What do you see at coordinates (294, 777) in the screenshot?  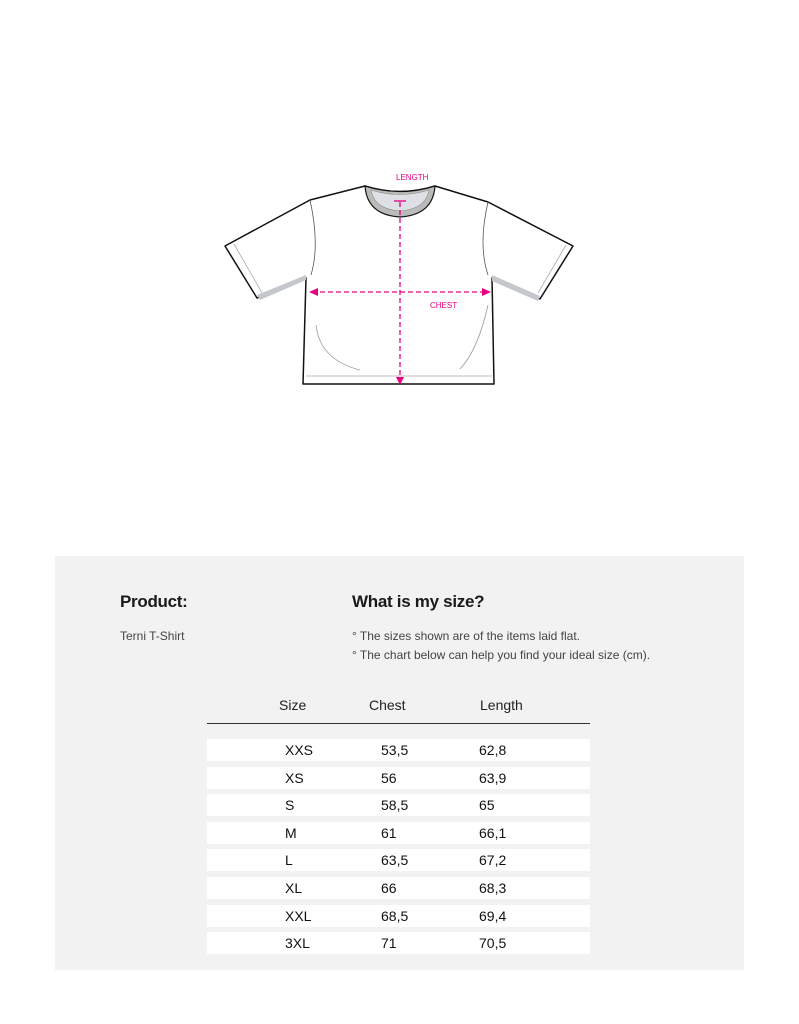 I see `cell-size: XS` at bounding box center [294, 777].